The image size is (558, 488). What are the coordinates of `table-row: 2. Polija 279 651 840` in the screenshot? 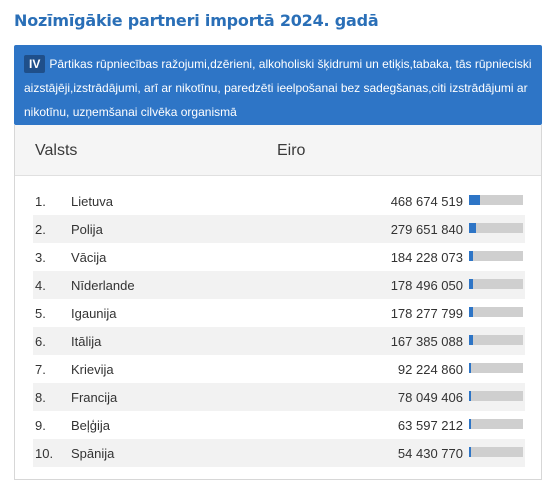 It's located at (279, 229).